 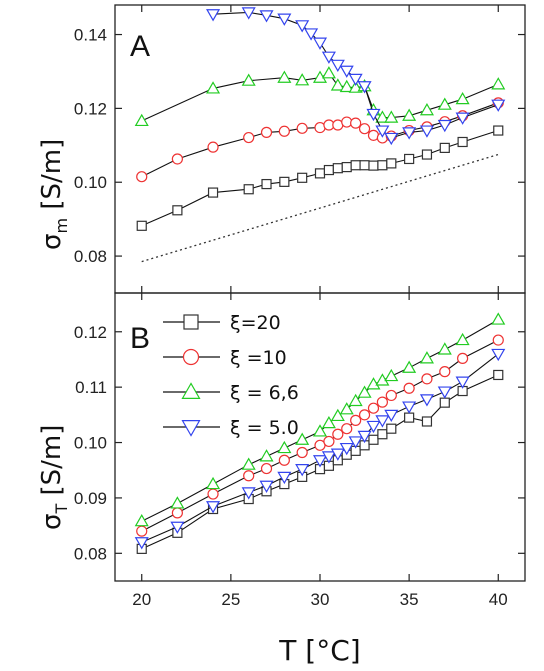 What do you see at coordinates (319, 650) in the screenshot?
I see `x-axis-title: T [°C]` at bounding box center [319, 650].